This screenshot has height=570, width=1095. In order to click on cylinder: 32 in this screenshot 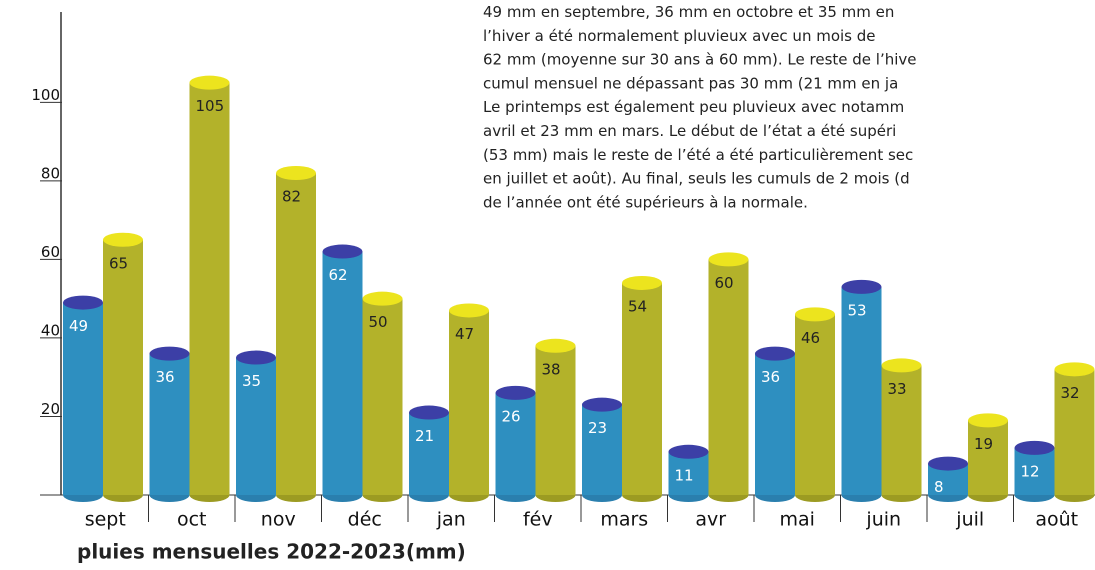, I will do `click(1074, 432)`.